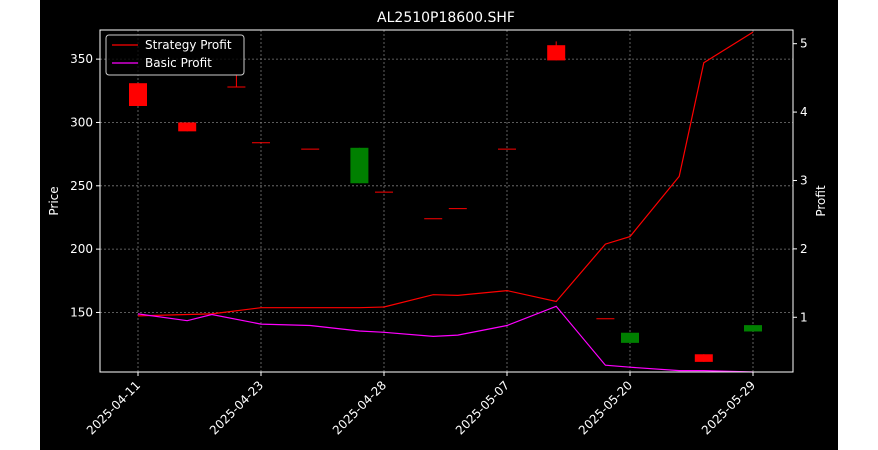 Image resolution: width=878 pixels, height=450 pixels. I want to click on left-tick-label: 300, so click(81, 122).